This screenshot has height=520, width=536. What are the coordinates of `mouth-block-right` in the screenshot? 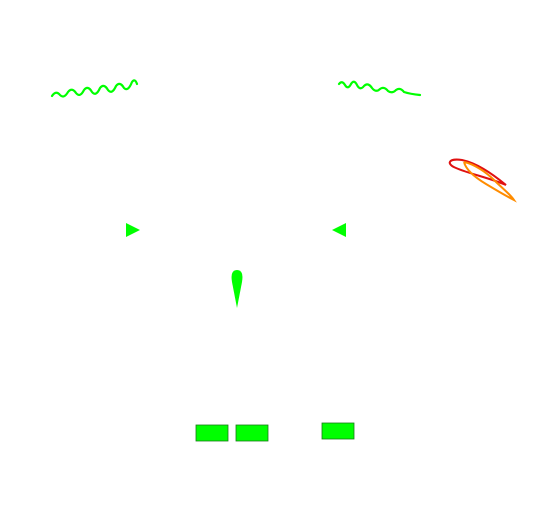 It's located at (338, 431).